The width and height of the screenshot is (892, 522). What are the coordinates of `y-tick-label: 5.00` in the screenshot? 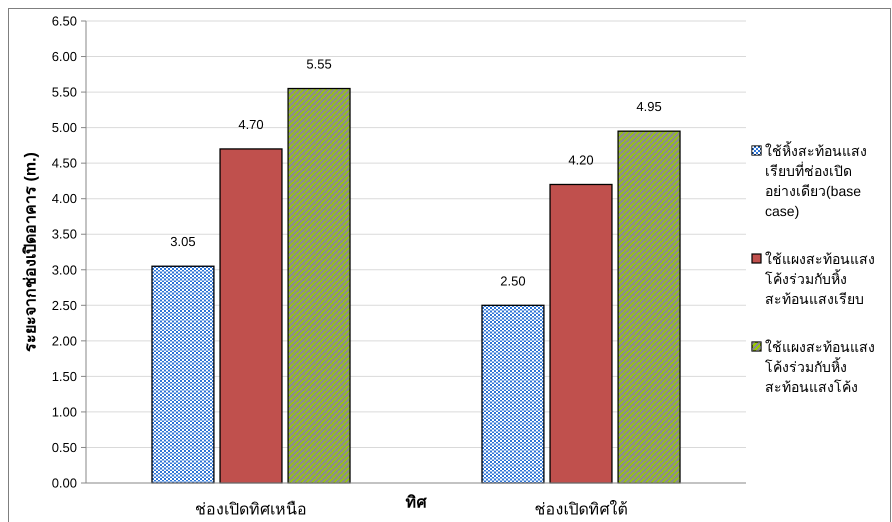 It's located at (64, 128).